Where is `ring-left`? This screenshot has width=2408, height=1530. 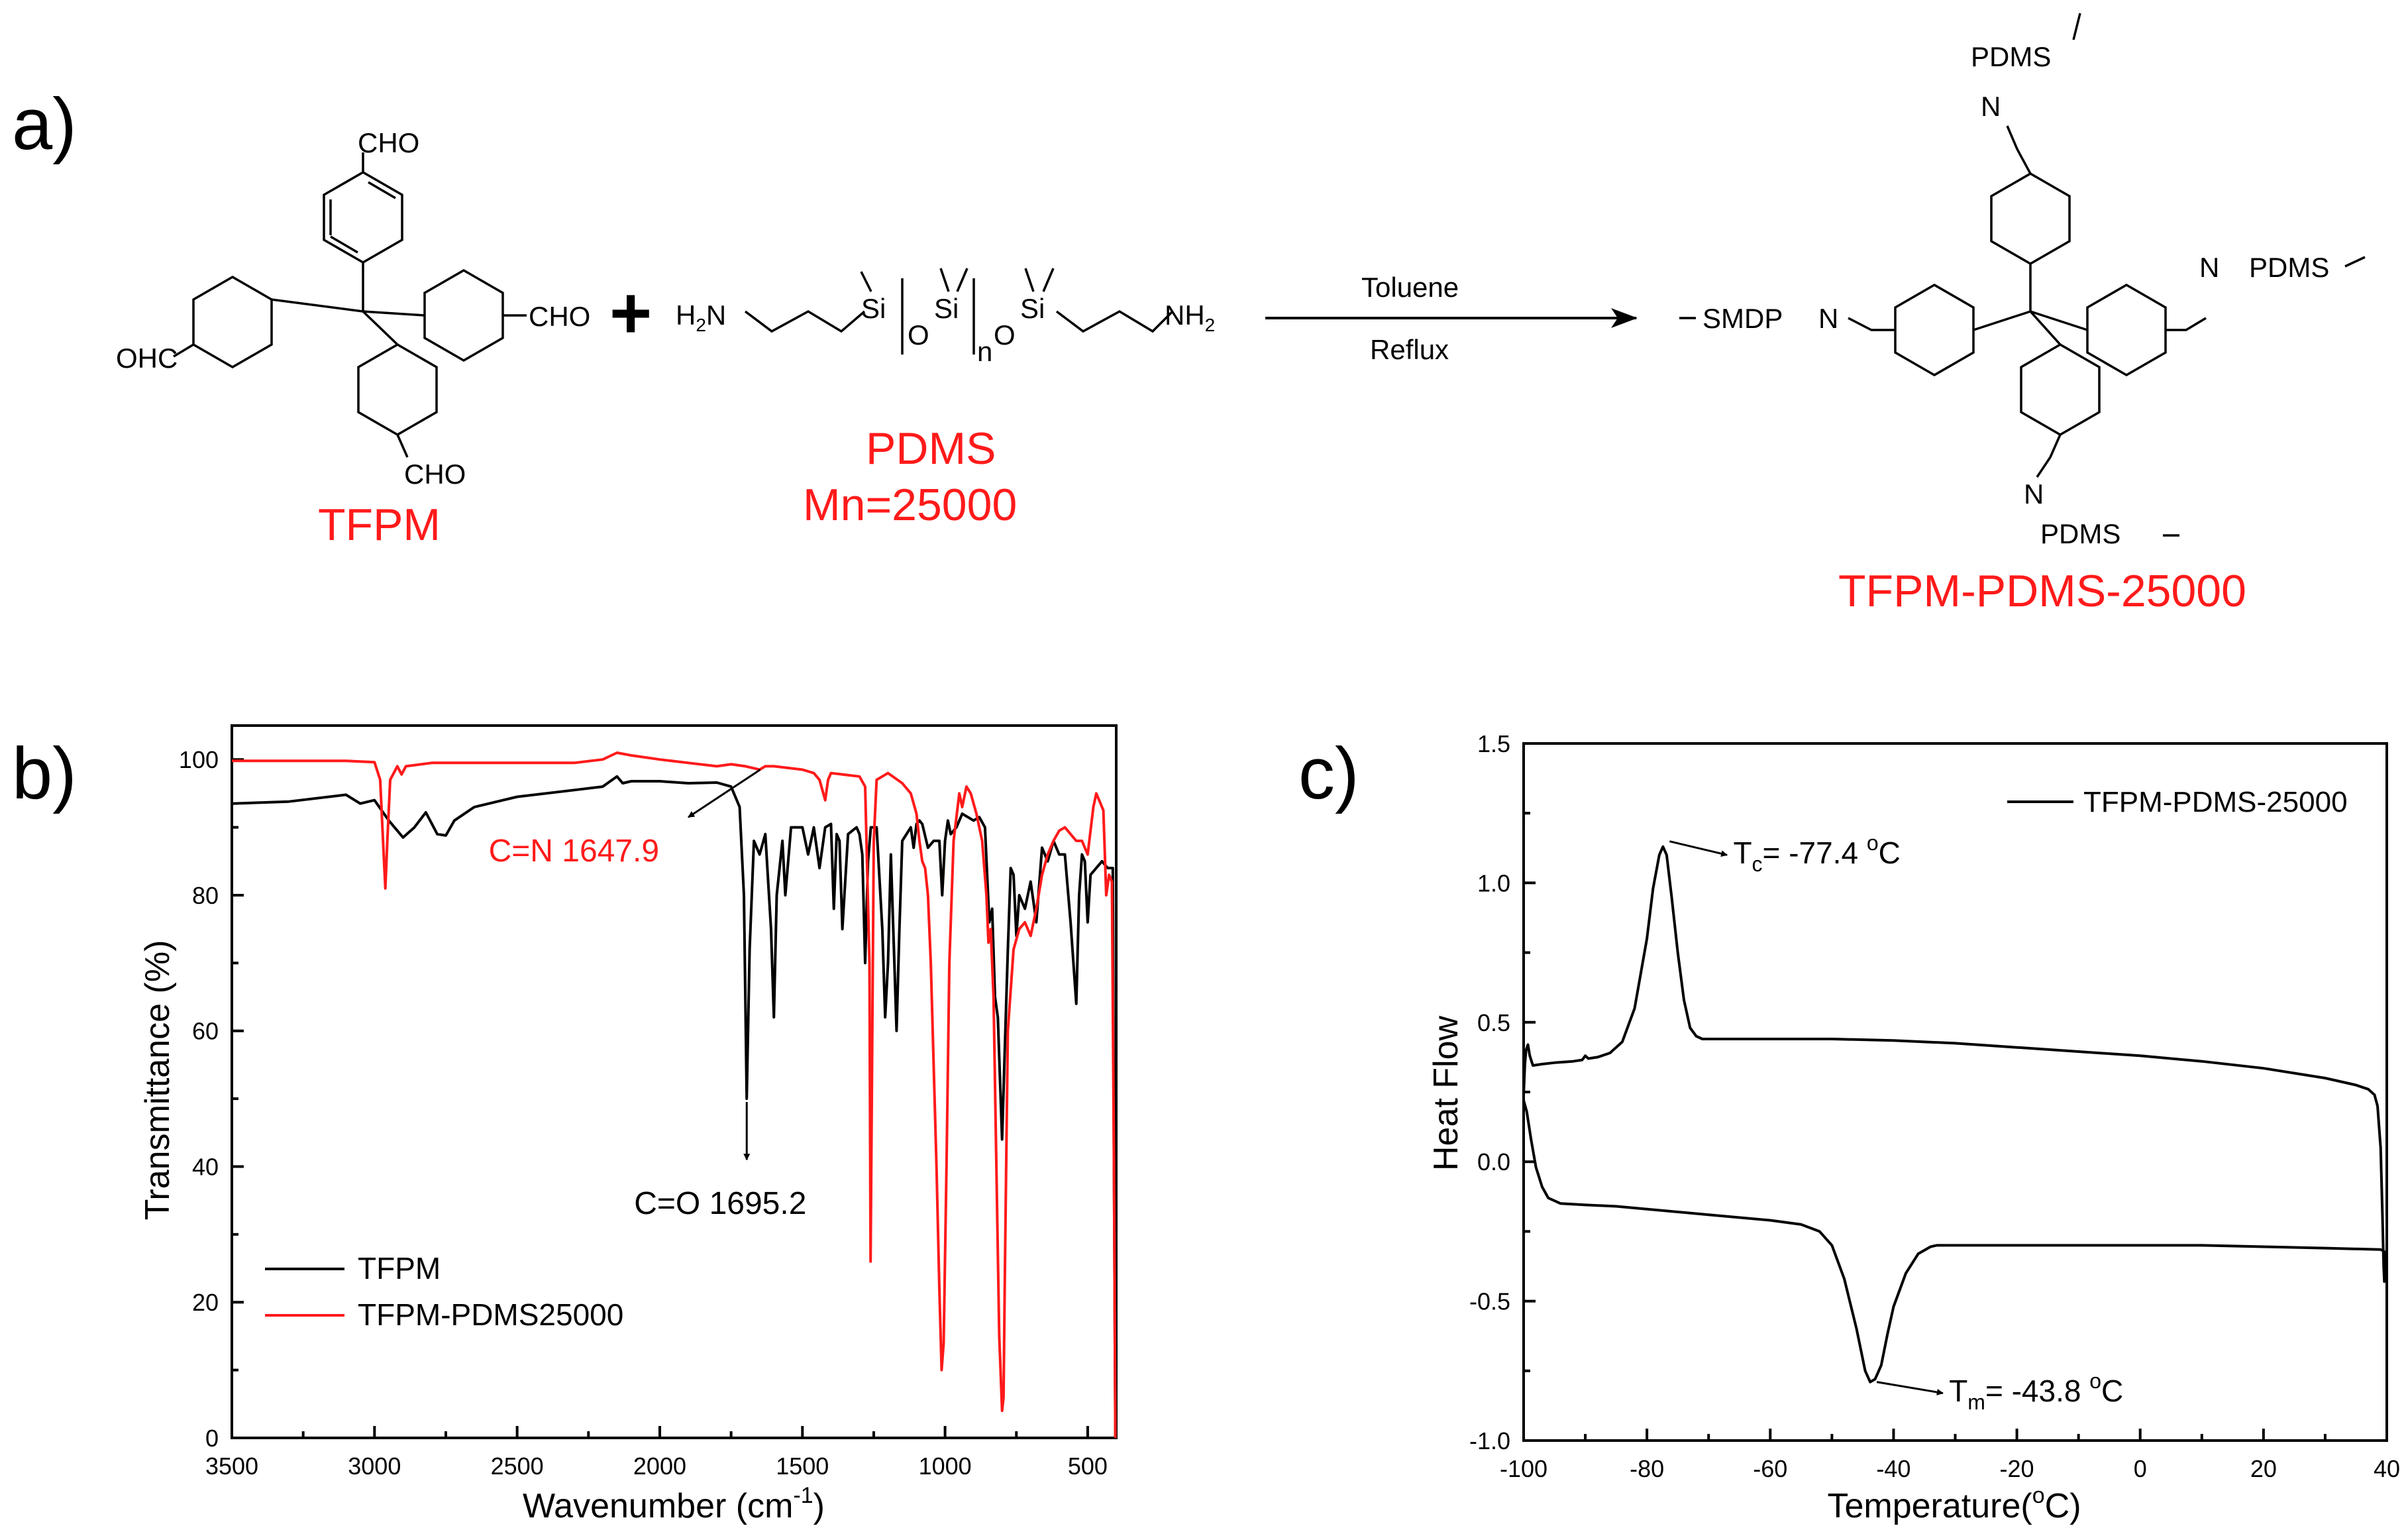
ring-left is located at coordinates (232, 322).